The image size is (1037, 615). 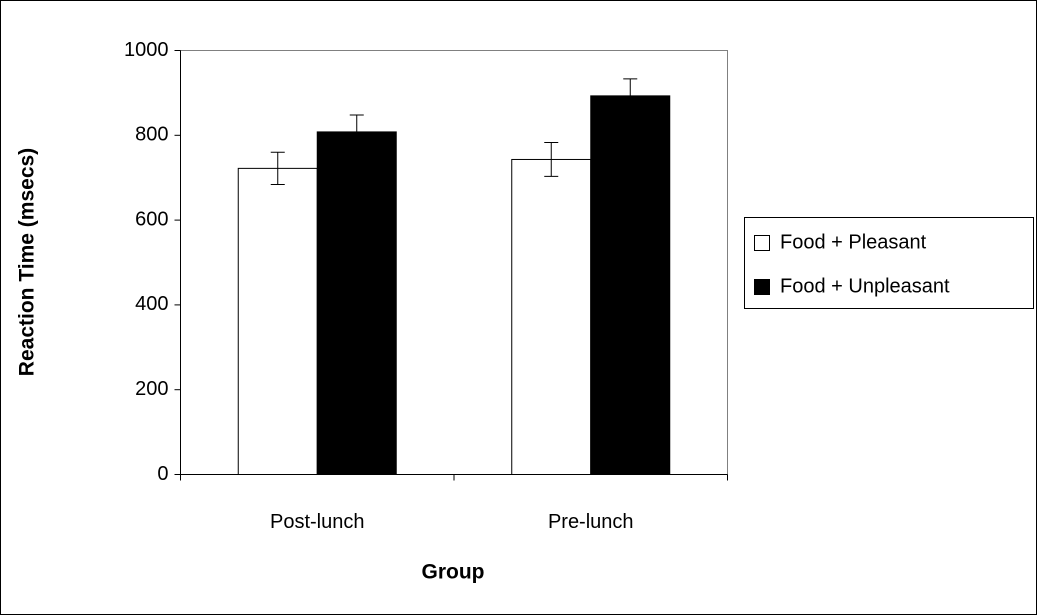 I want to click on x-tick-label: Pre-lunch, so click(x=591, y=522).